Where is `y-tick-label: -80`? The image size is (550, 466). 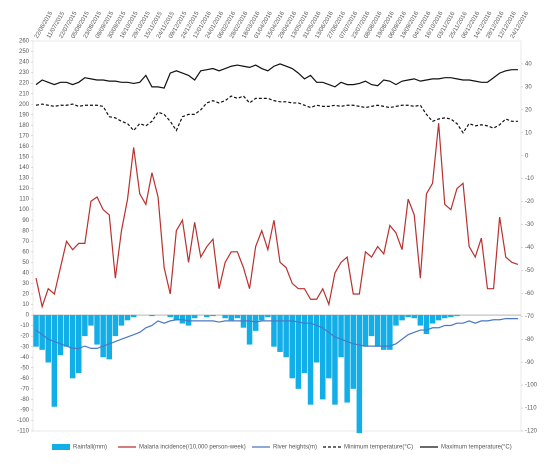 y-tick-label: -80 is located at coordinates (24, 400).